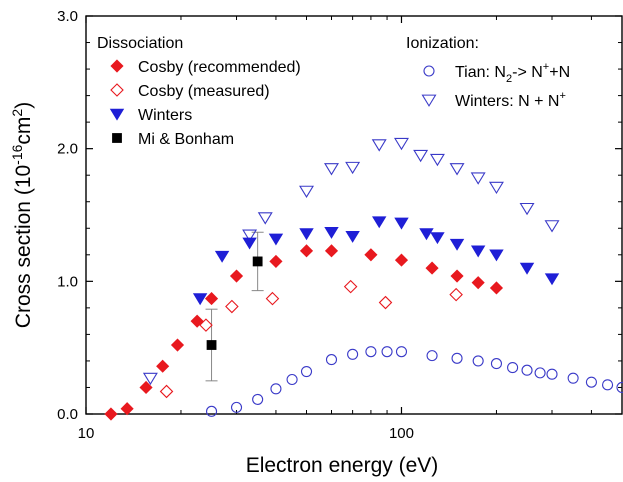  Describe the element at coordinates (117, 90) in the screenshot. I see `legend-marker-cosby-measured` at that location.